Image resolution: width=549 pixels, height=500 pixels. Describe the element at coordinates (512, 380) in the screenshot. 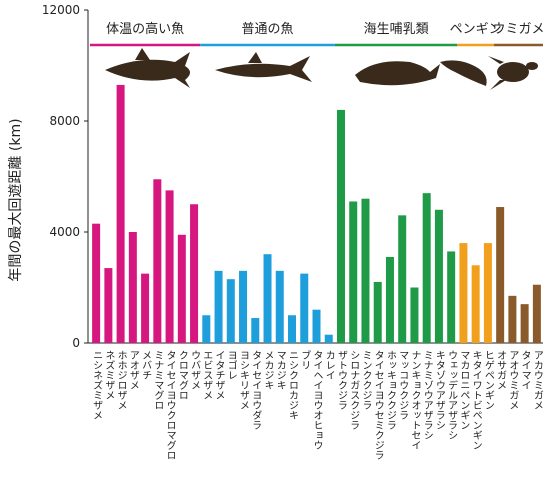

I see `x-tick-label: アオウミガメ` at that location.